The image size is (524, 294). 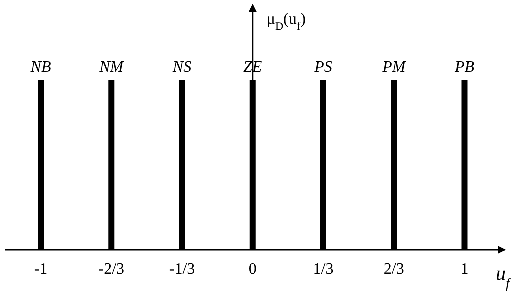 I want to click on x-tick-label: -1, so click(x=41, y=269).